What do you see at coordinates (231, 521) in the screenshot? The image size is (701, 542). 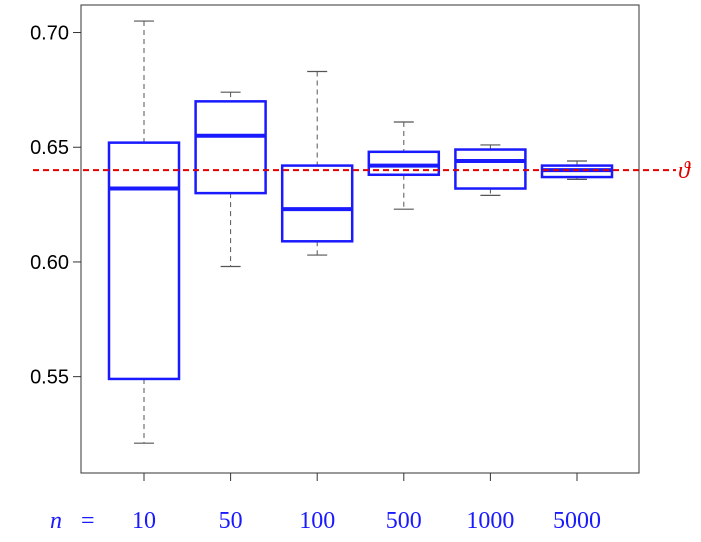 I see `x-tick-label: 50` at bounding box center [231, 521].